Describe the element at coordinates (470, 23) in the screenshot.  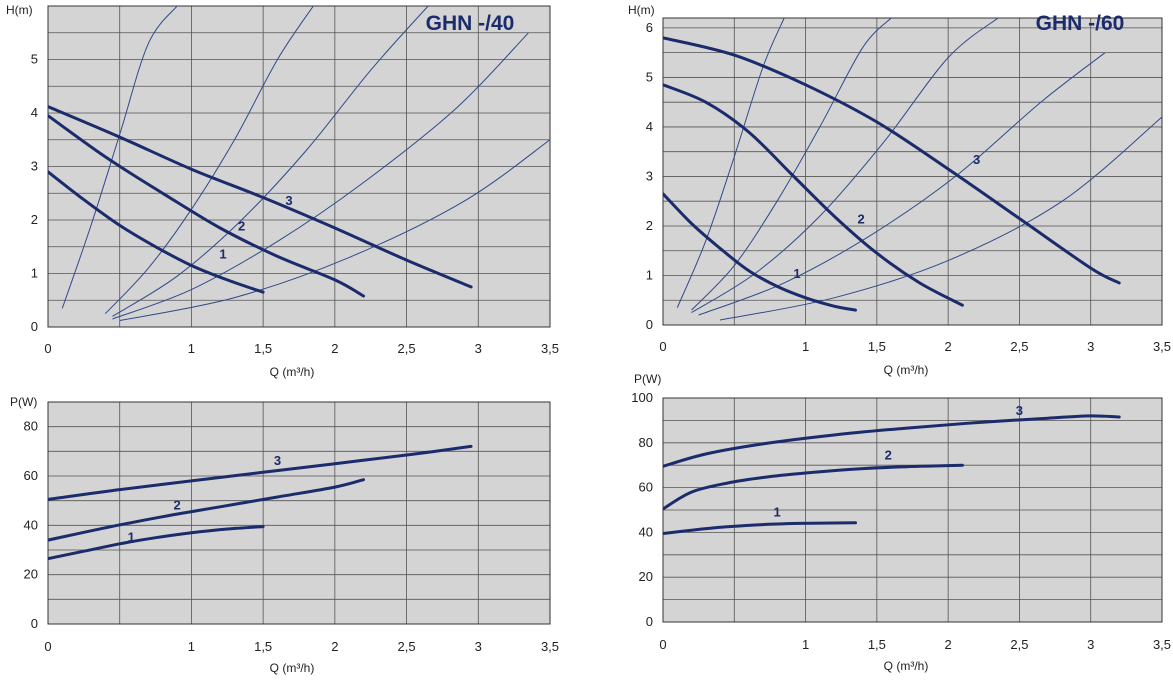
I see `chart-title: GHN -/40` at that location.